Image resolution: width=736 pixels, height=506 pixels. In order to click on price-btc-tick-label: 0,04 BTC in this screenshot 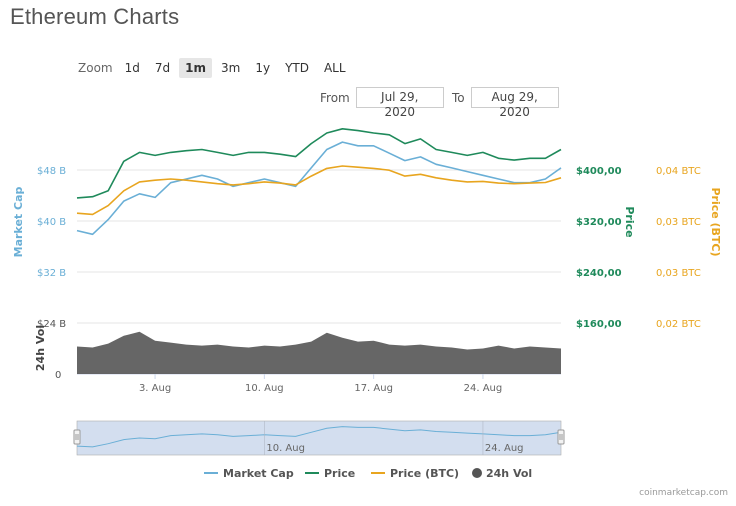, I will do `click(678, 171)`.